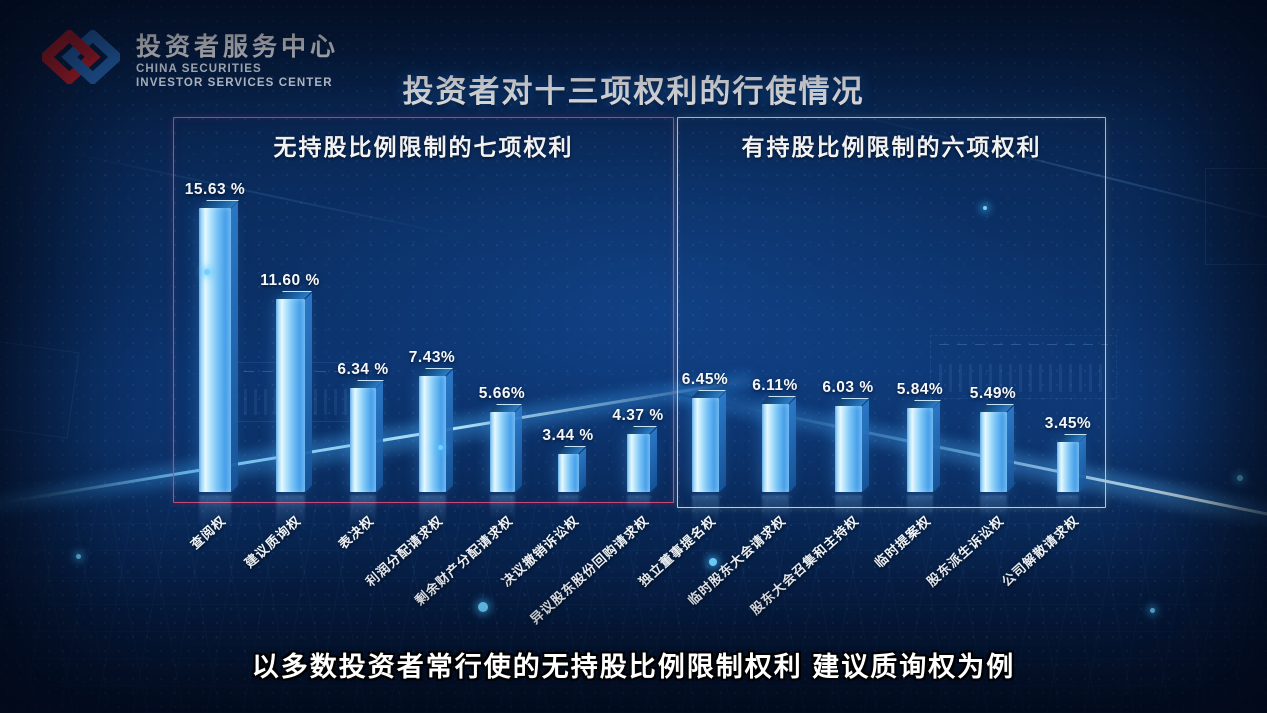  Describe the element at coordinates (363, 369) in the screenshot. I see `bar-value-label: 6.34 %` at that location.